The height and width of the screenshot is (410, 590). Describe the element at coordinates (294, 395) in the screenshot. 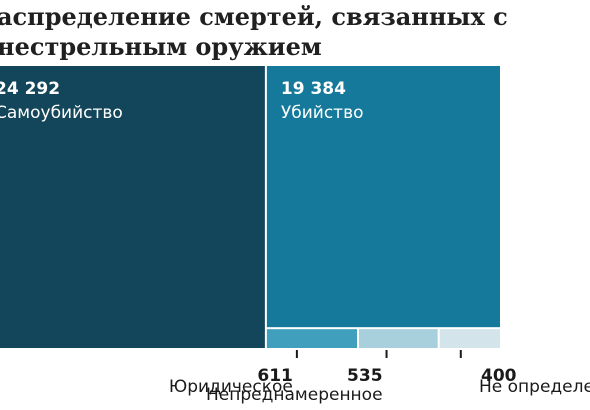

I see `callout-category-label-item-4: Непреднамеренное` at that location.